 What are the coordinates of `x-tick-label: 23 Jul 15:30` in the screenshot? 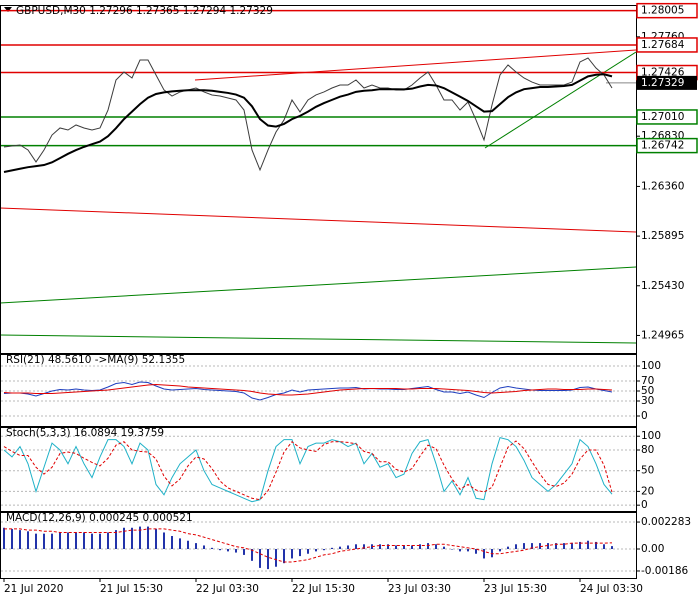 It's located at (515, 589).